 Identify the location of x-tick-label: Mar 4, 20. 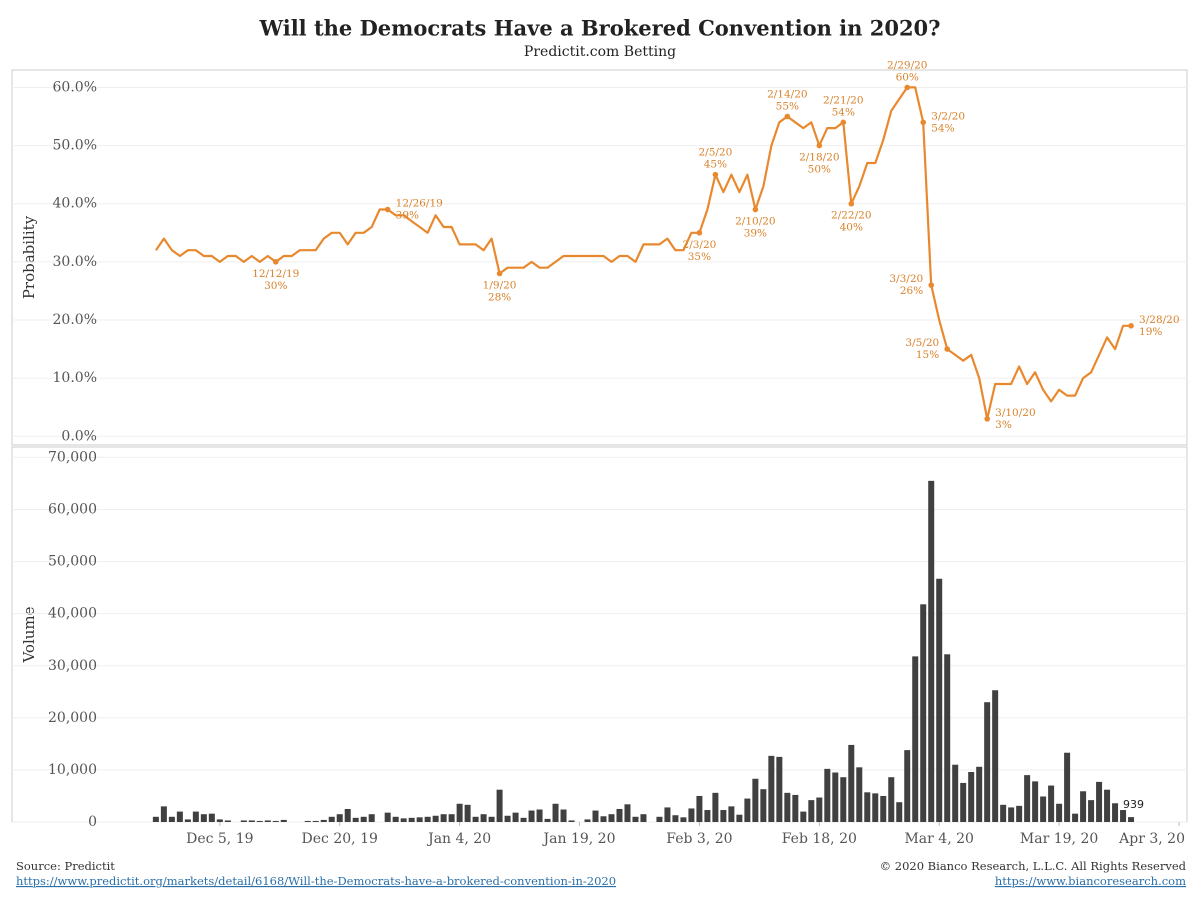
(938, 839).